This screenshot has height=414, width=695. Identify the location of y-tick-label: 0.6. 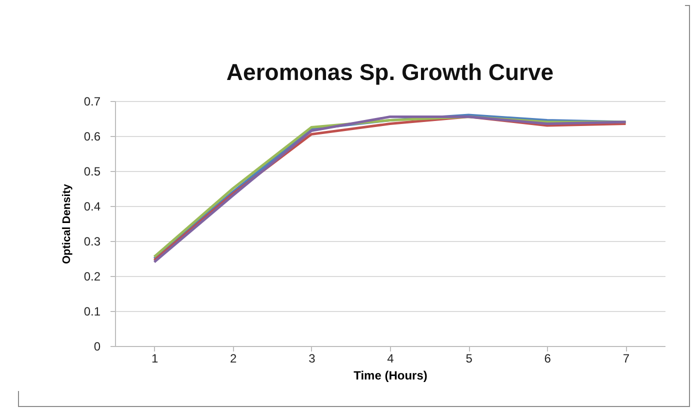
(92, 137).